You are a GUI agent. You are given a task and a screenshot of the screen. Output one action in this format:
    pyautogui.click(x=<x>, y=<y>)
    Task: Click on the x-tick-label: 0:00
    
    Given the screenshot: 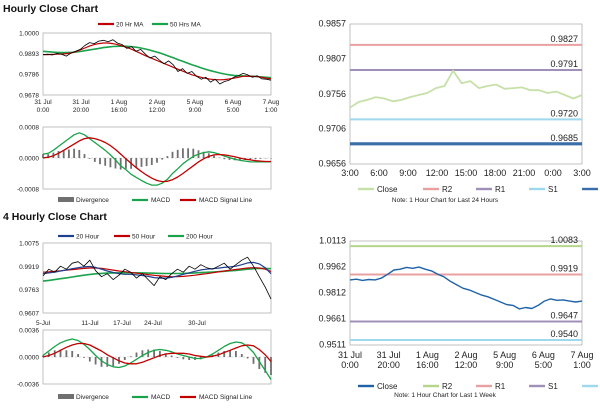 What is the action you would take?
    pyautogui.click(x=553, y=173)
    